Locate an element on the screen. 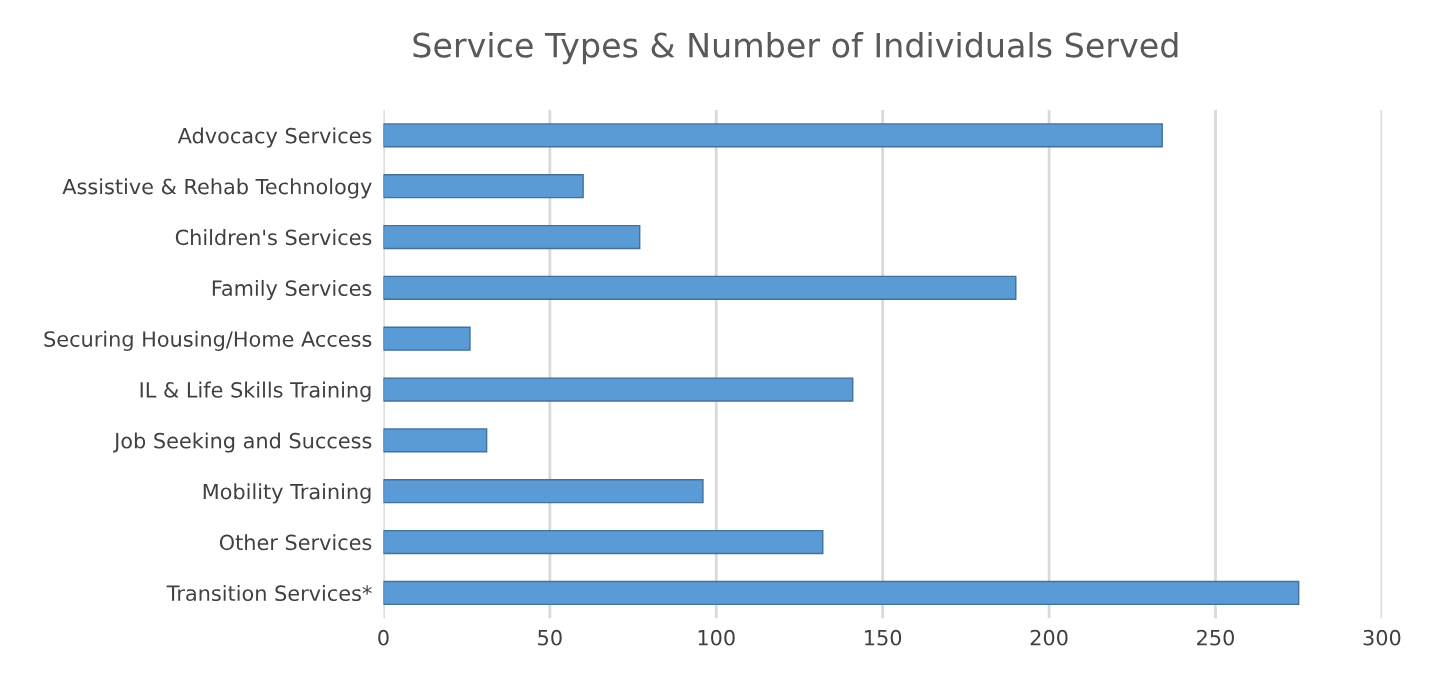  x-tick-label: 100 is located at coordinates (716, 637).